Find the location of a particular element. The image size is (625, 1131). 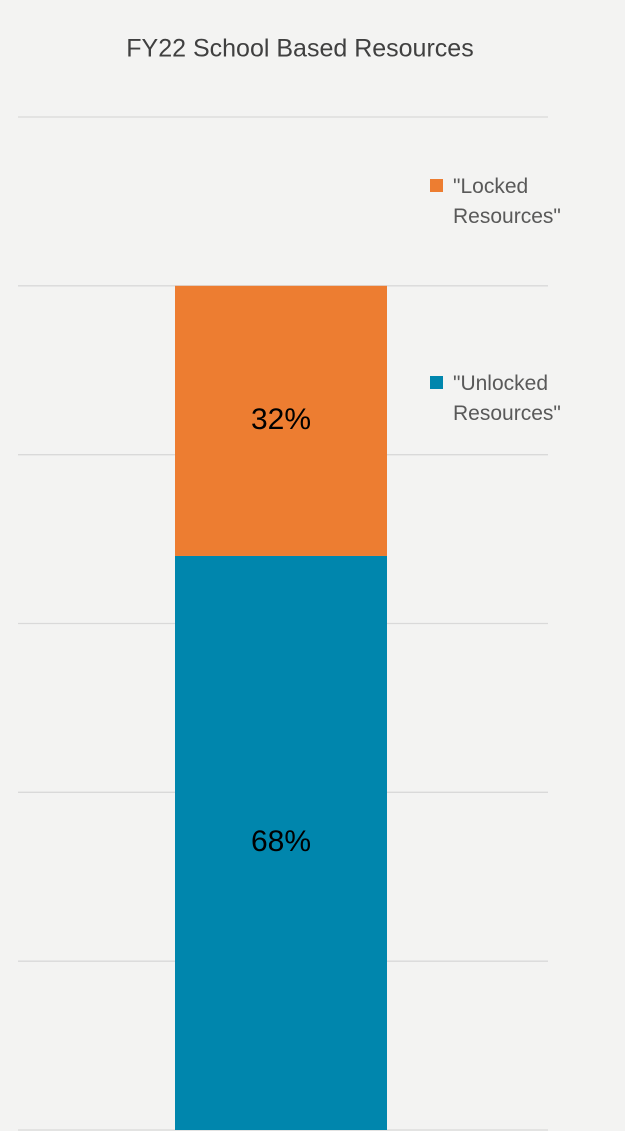

legend-item: "Locked Resources" is located at coordinates (525, 200).